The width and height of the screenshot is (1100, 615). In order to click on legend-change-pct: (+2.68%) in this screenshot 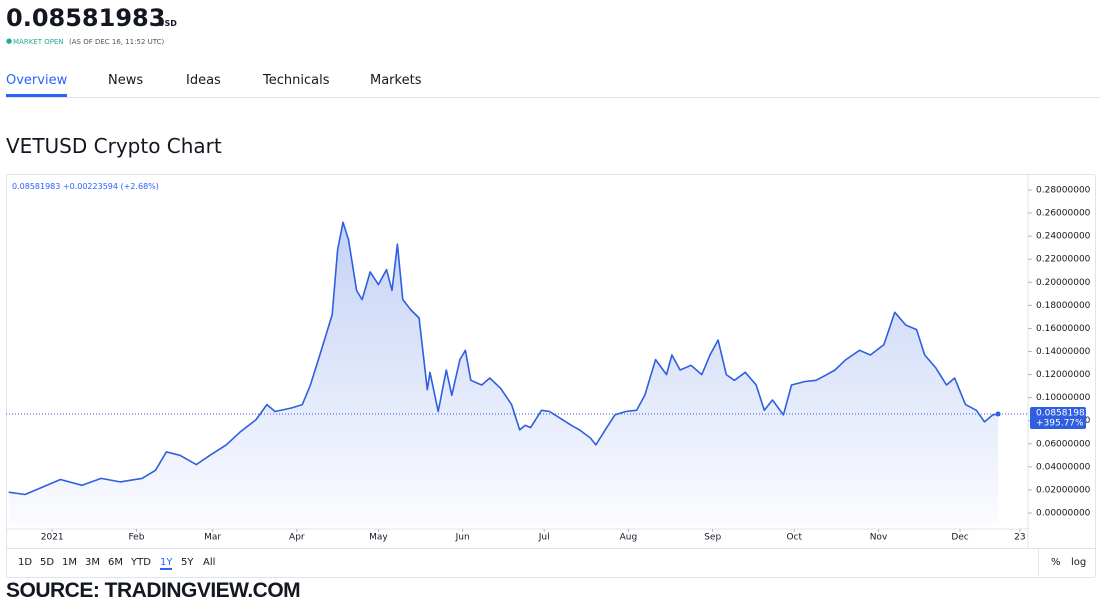, I will do `click(139, 186)`.